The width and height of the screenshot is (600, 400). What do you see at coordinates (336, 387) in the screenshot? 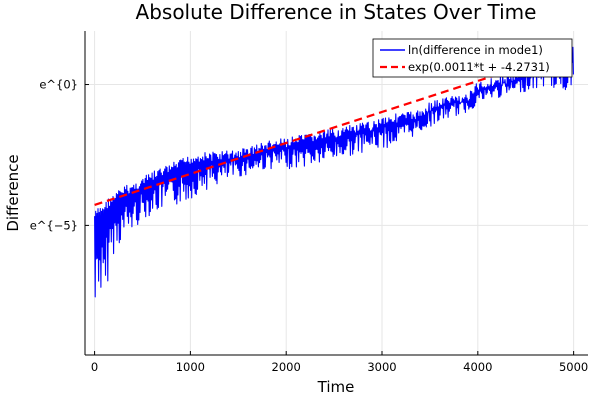
I see `x-axis-label: Time` at bounding box center [336, 387].